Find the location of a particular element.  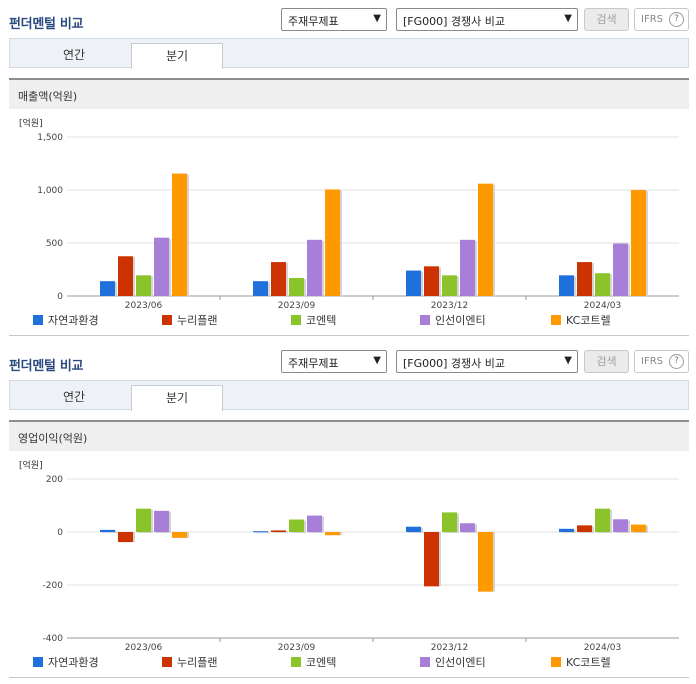

bar-누리플랜-2024/03 is located at coordinates (584, 528).